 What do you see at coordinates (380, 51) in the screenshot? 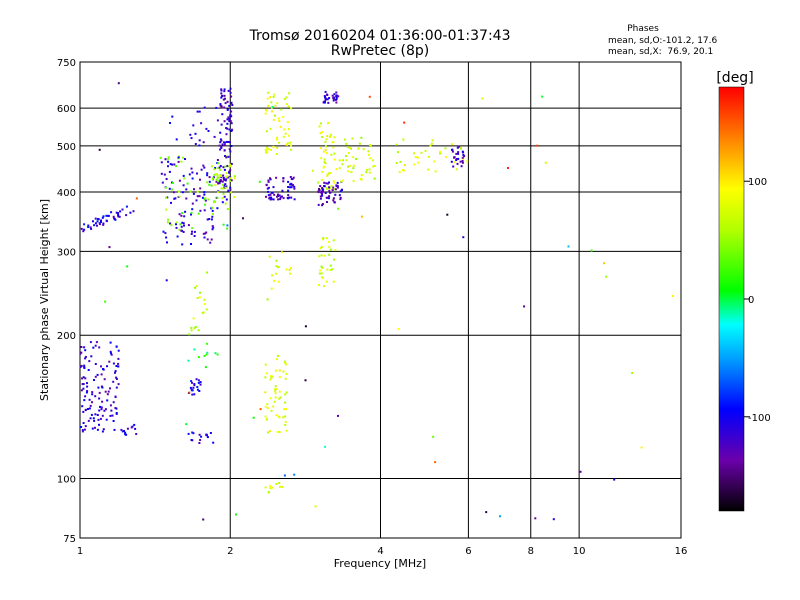
I see `chart-subtitle: RwPretec (8p)` at bounding box center [380, 51].